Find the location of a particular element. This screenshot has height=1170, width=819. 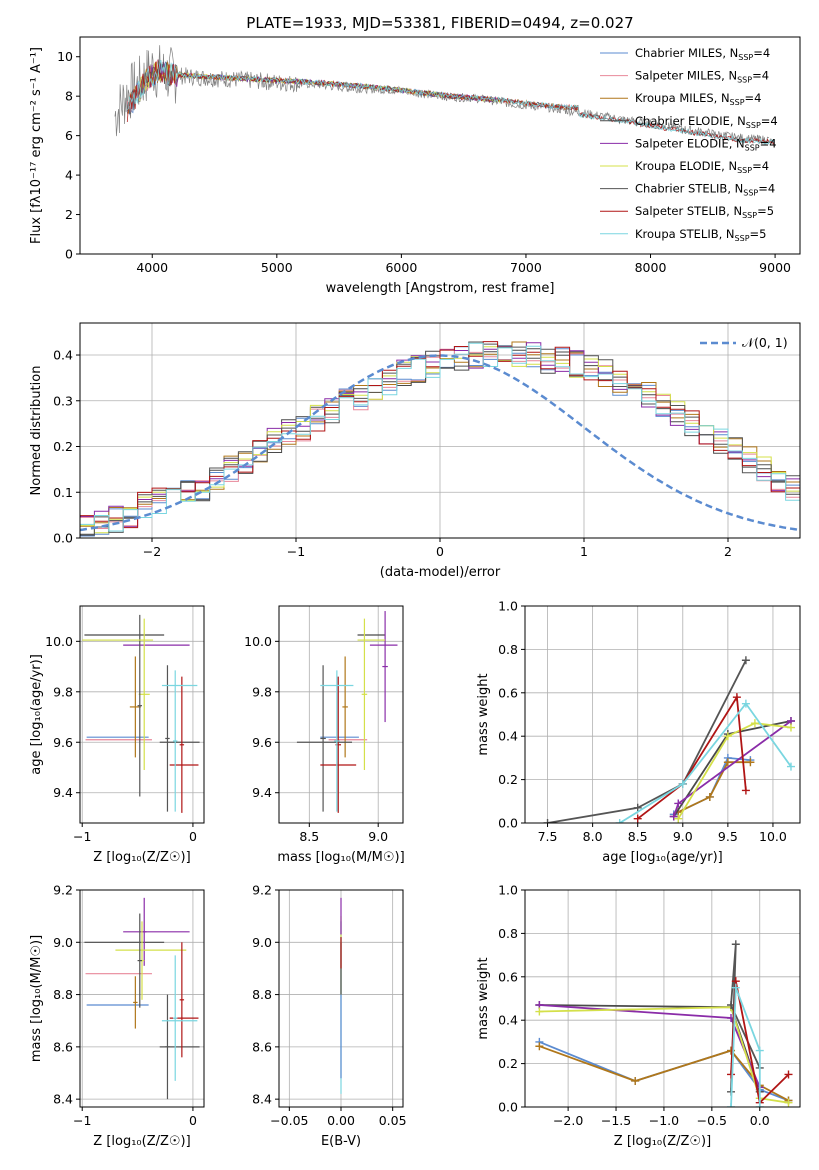

z-weight-ytick-label-2: 0.4 is located at coordinates (508, 1020).